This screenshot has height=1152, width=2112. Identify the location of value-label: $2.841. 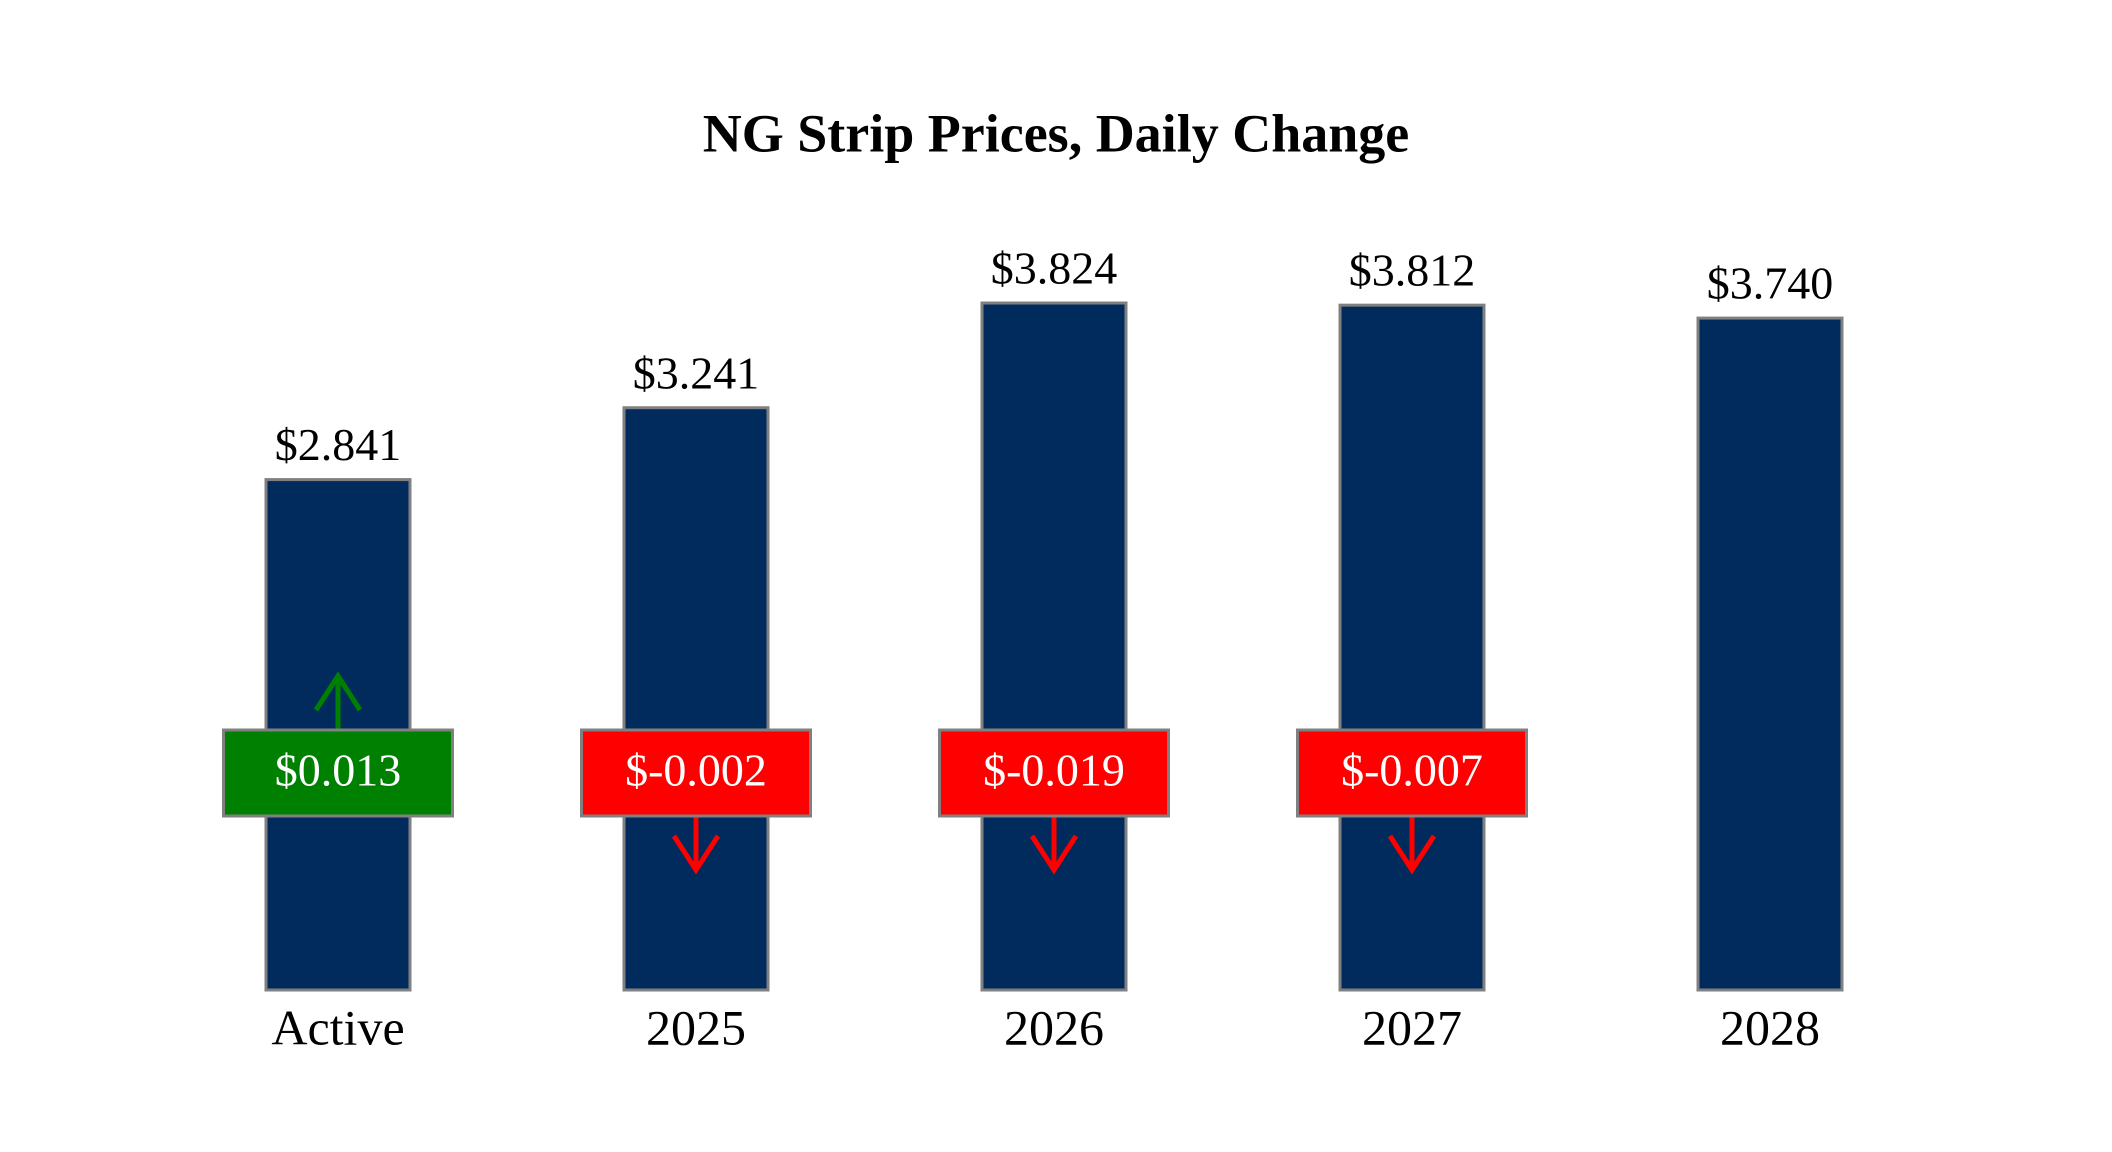
(338, 444).